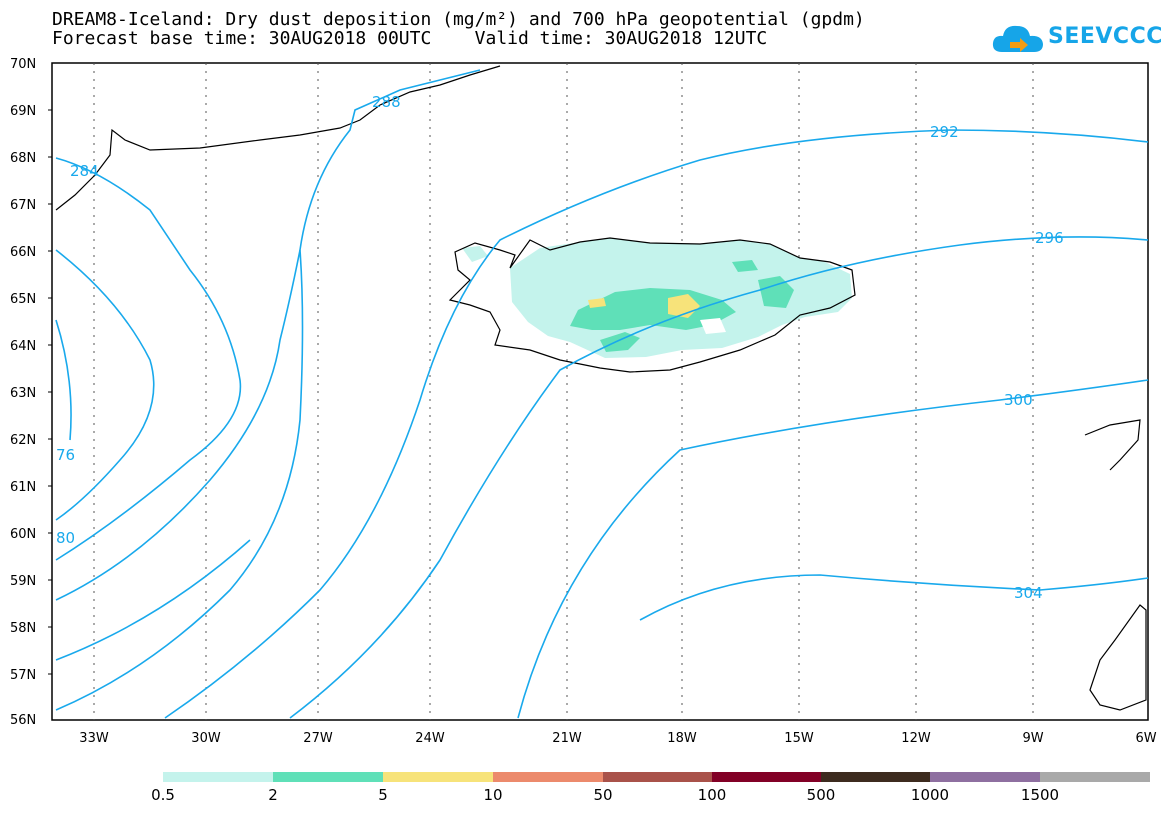  I want to click on dust-deposition-field, so click(657, 298).